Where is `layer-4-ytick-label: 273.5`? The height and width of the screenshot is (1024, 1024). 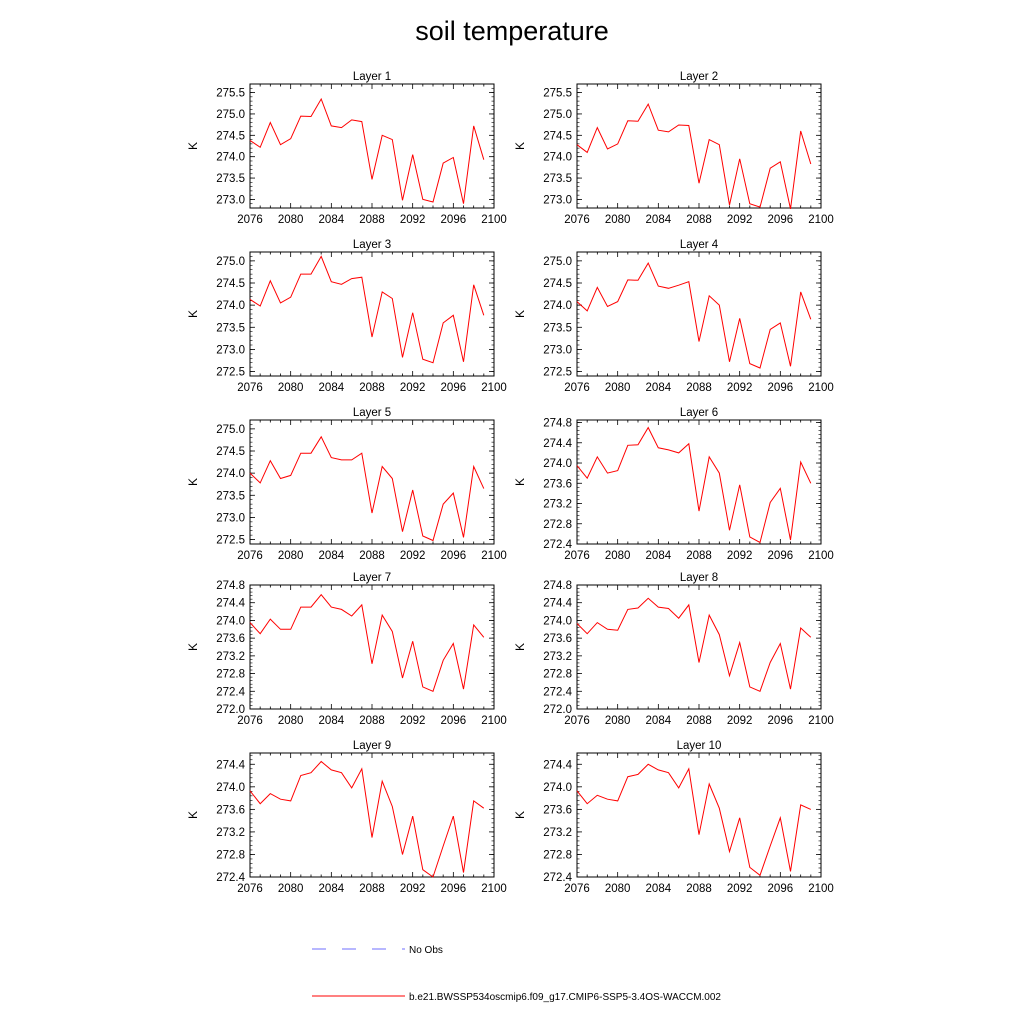
layer-4-ytick-label: 273.5 is located at coordinates (557, 328).